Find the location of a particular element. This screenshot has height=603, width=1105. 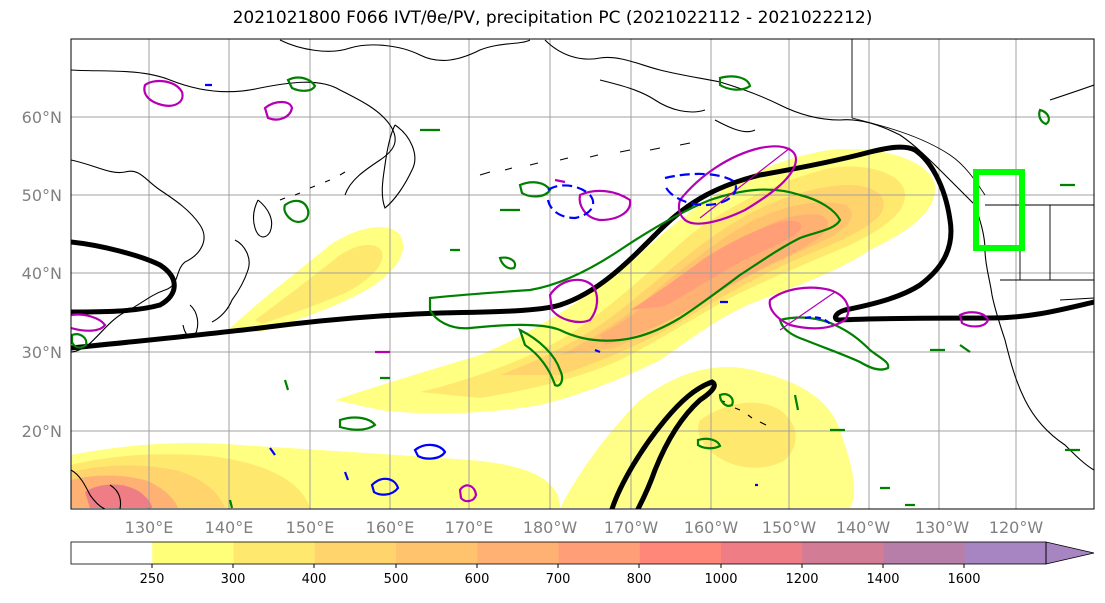

lon-label-150e: 150°E is located at coordinates (310, 527).